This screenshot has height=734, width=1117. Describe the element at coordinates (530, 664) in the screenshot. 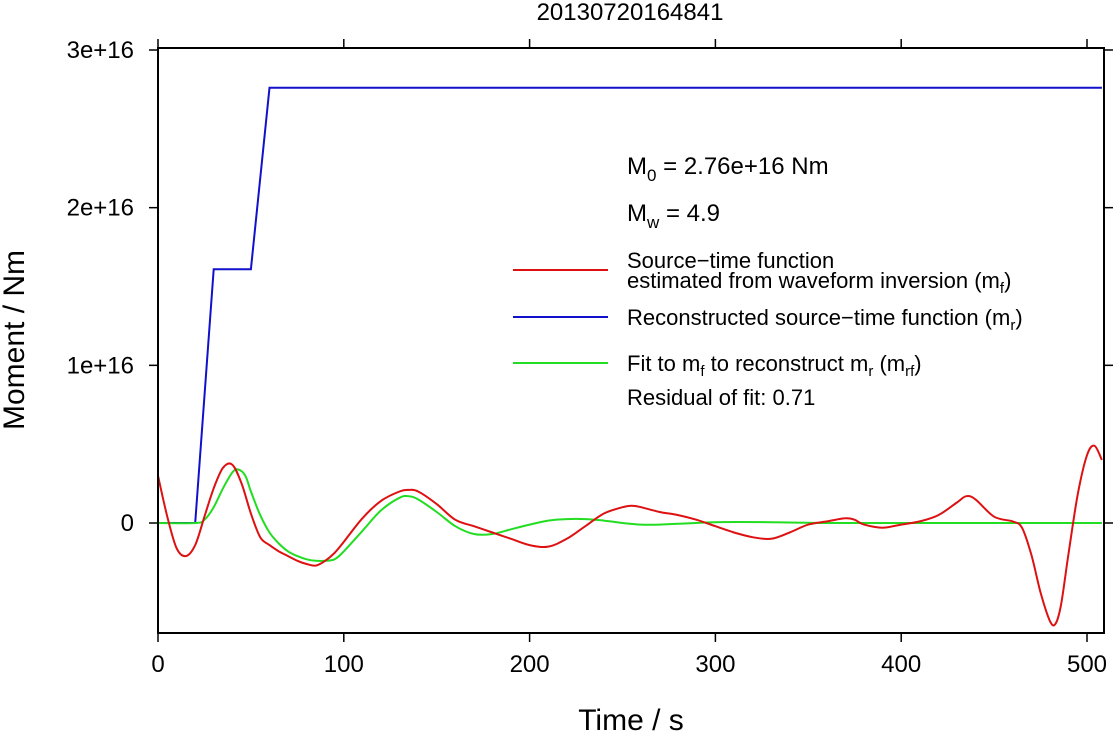

I see `x-tick-label: 200` at that location.